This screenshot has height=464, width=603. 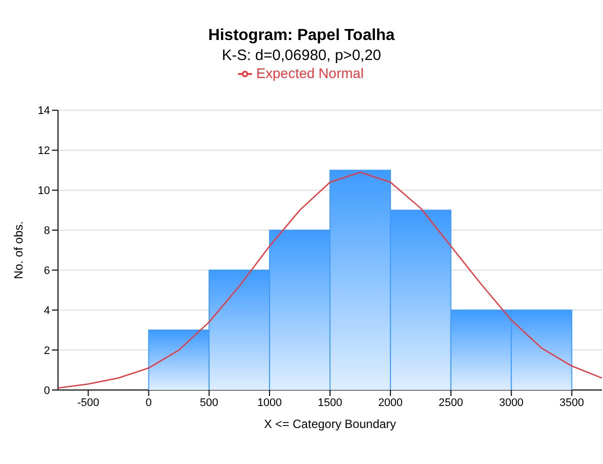 What do you see at coordinates (511, 402) in the screenshot?
I see `x-tick-label: 3000` at bounding box center [511, 402].